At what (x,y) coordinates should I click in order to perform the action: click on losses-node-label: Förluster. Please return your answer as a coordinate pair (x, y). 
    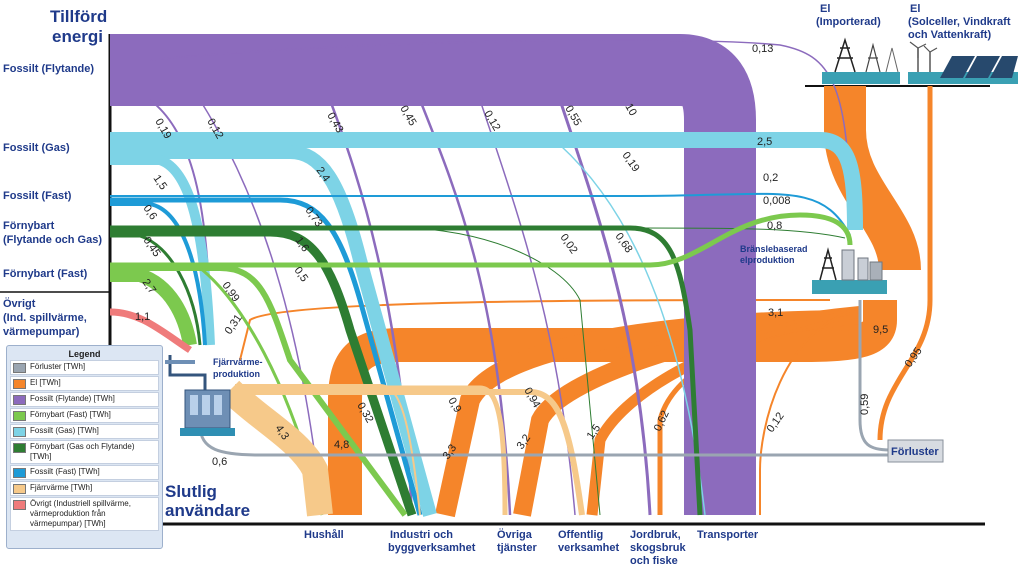
    Looking at the image, I should click on (915, 452).